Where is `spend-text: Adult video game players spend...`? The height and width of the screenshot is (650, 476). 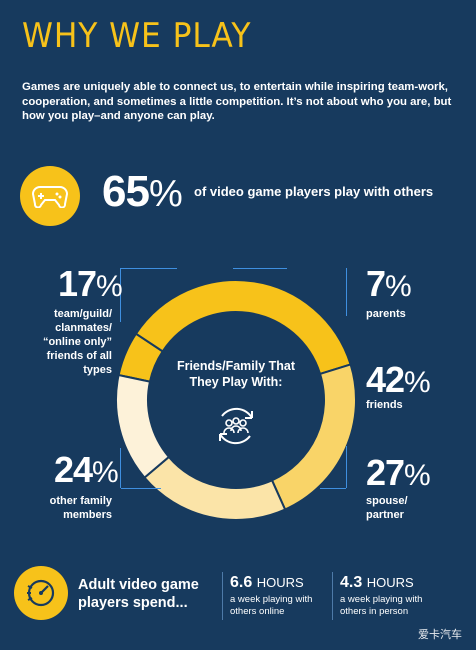
spend-text: Adult video game players spend... is located at coordinates (138, 594).